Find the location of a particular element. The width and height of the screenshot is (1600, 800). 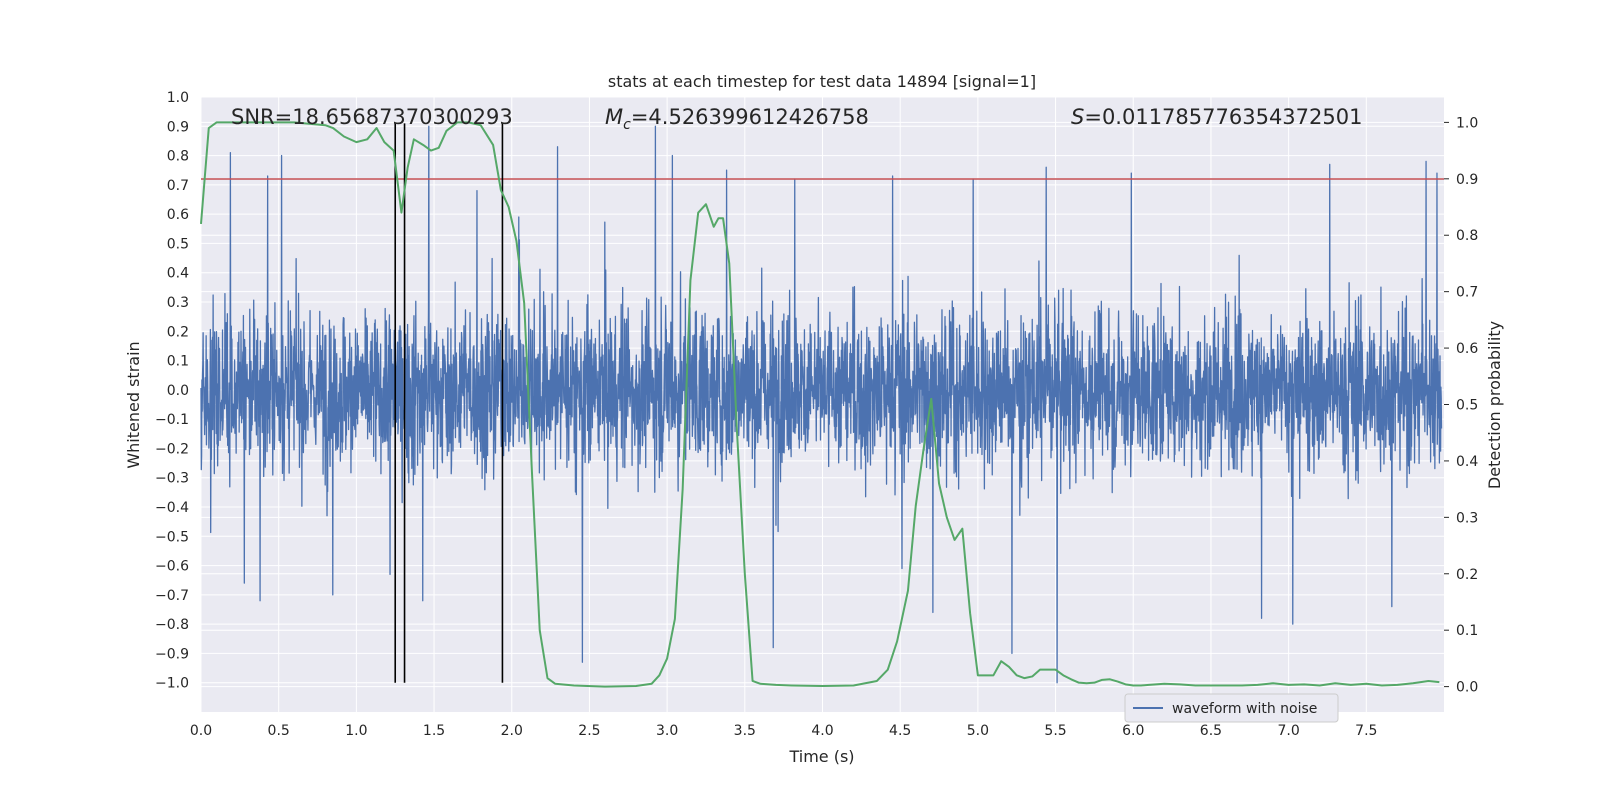

y-right-tick-label: 1.0 is located at coordinates (1467, 123).